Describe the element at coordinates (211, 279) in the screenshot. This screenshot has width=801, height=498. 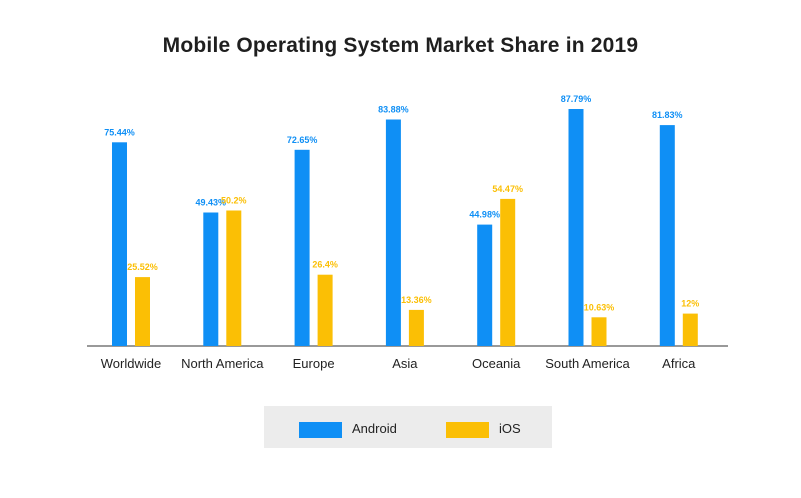
I see `bar-android-north-america` at that location.